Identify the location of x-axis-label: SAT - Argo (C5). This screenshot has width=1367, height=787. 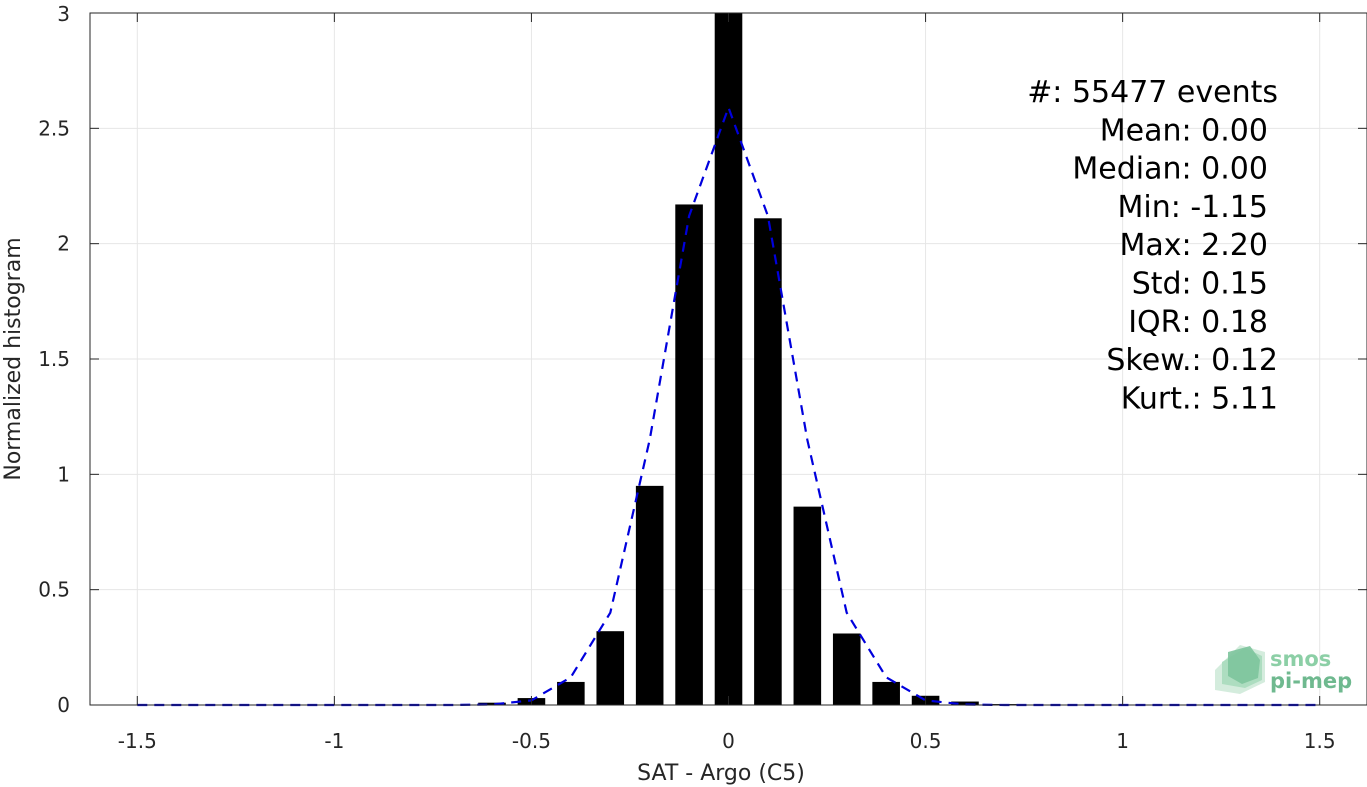
(721, 773).